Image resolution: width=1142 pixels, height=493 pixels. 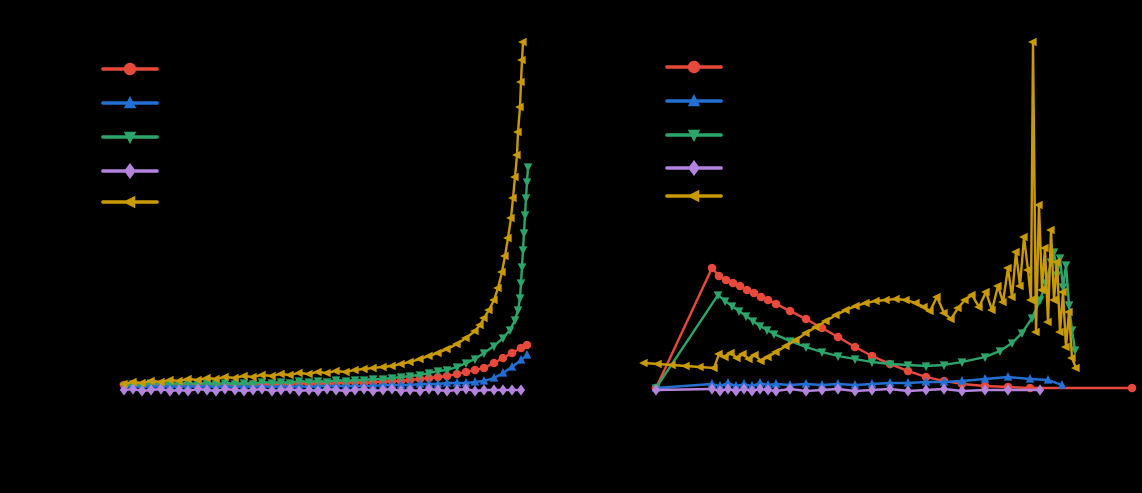 I want to click on legend-triangle-left-icon, so click(x=129, y=202).